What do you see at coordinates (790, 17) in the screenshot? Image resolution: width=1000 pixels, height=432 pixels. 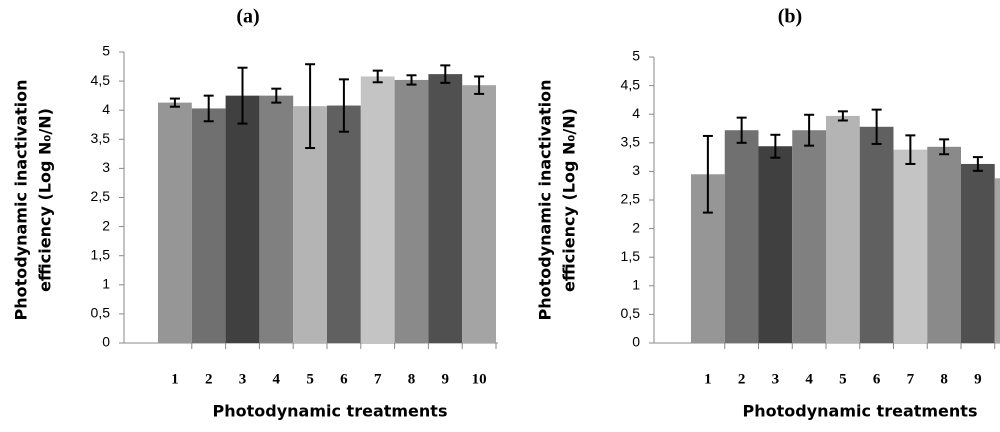 I see `panel-title: (b)` at bounding box center [790, 17].